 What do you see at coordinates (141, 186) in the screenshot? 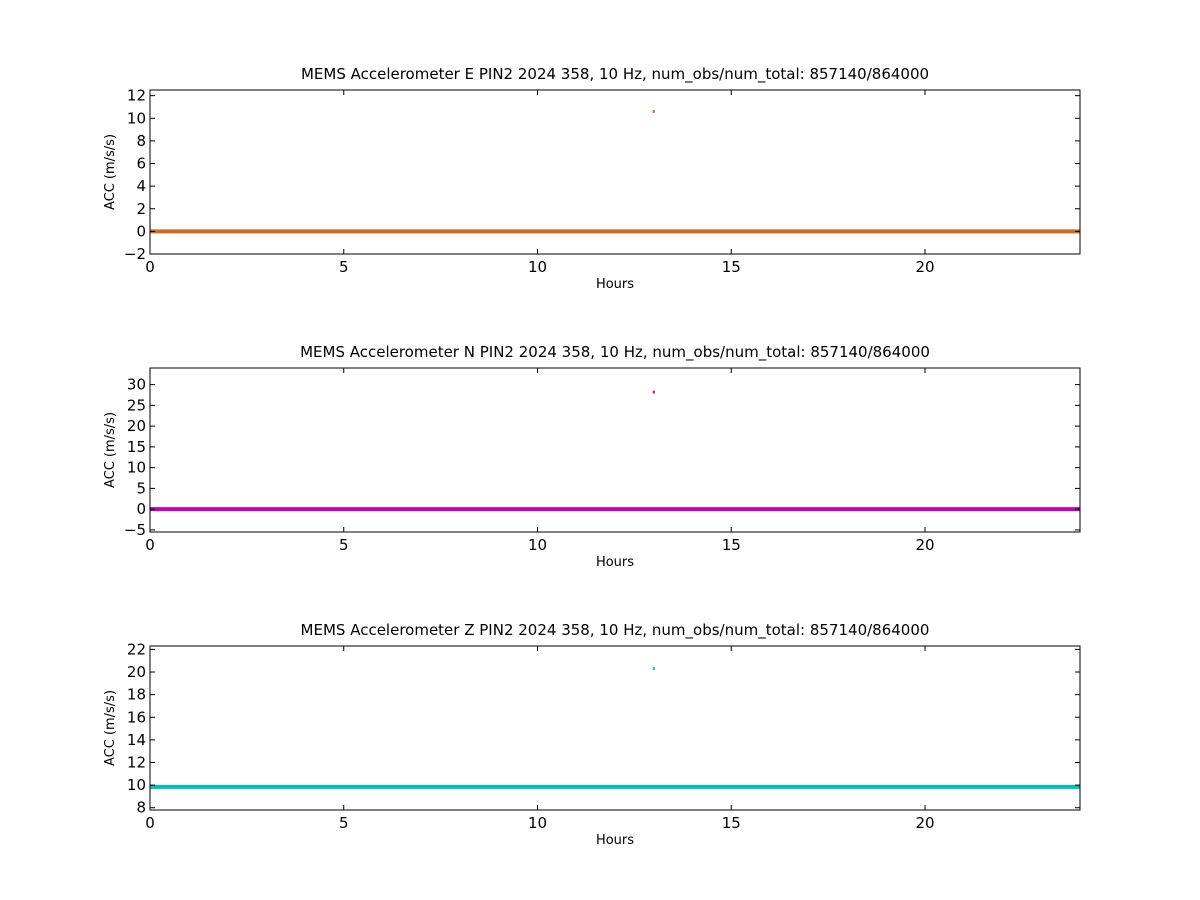
I see `y-tick-label-east: 4` at bounding box center [141, 186].